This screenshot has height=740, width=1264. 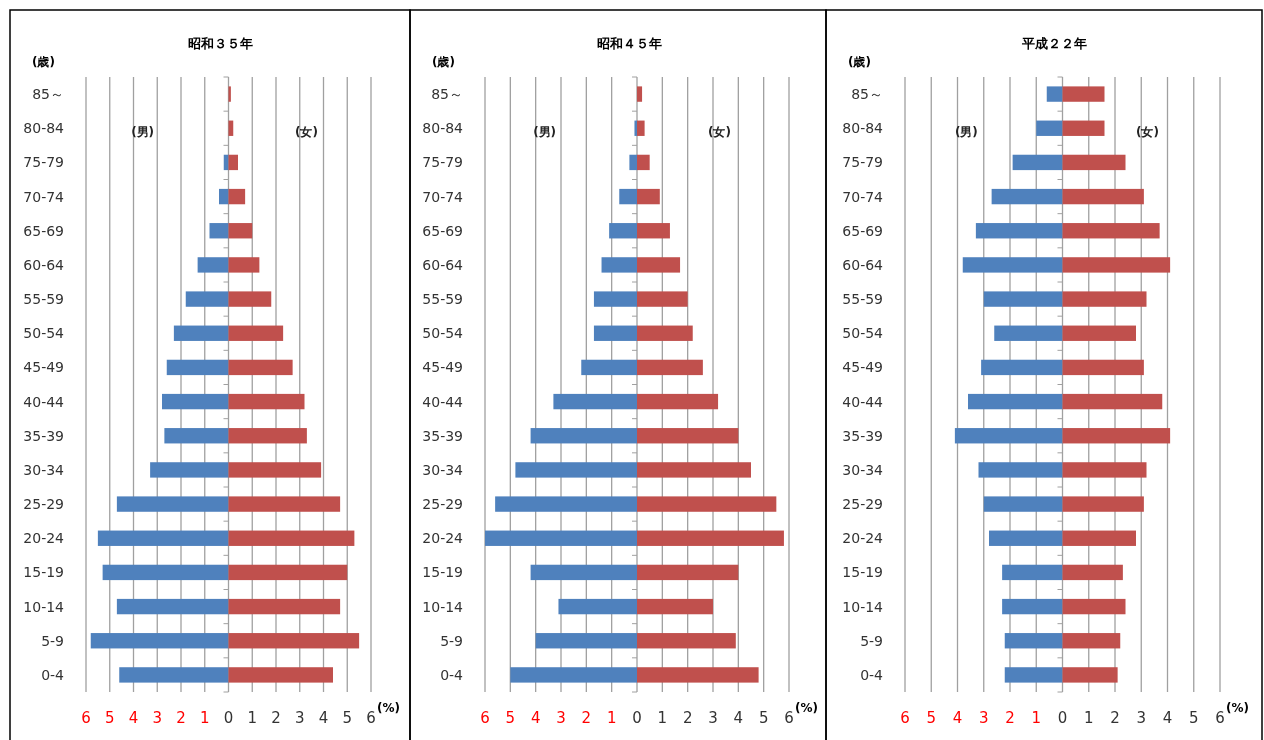 What do you see at coordinates (220, 43) in the screenshot?
I see `chart-title: 昭和３５年` at bounding box center [220, 43].